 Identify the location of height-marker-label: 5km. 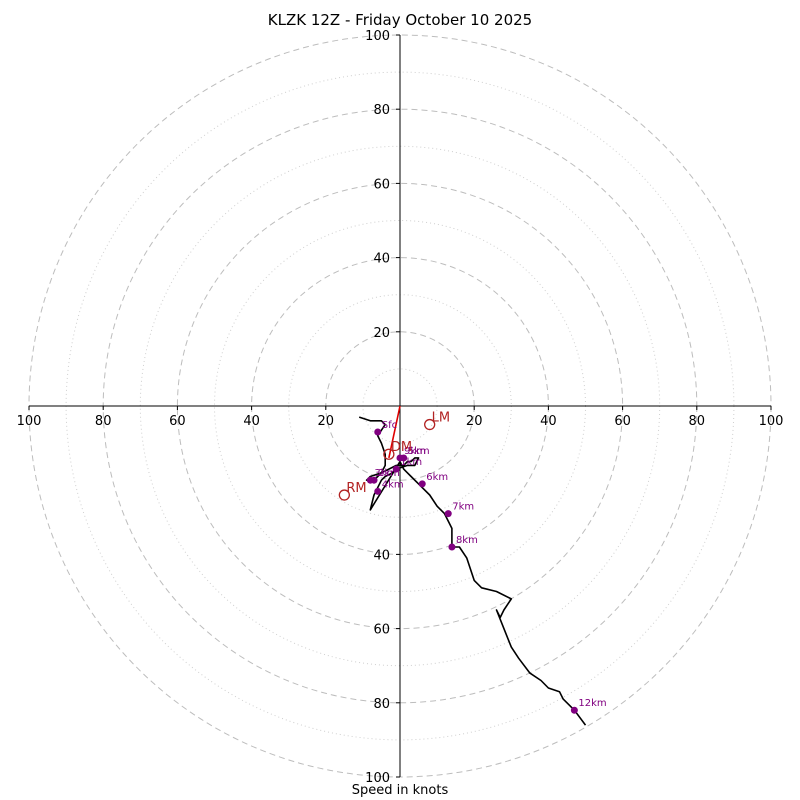
(419, 451).